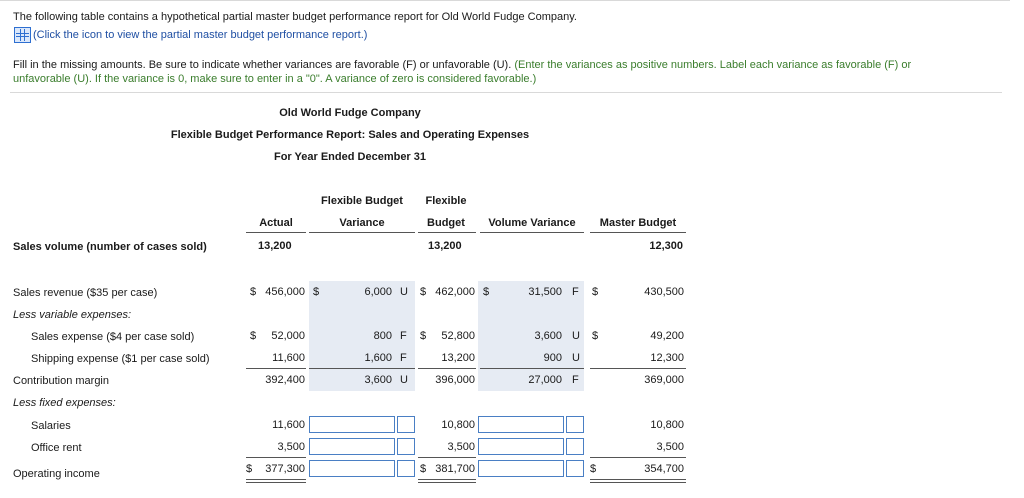 The image size is (1024, 498). Describe the element at coordinates (667, 358) in the screenshot. I see `shipping-expense-master: 12,300` at that location.